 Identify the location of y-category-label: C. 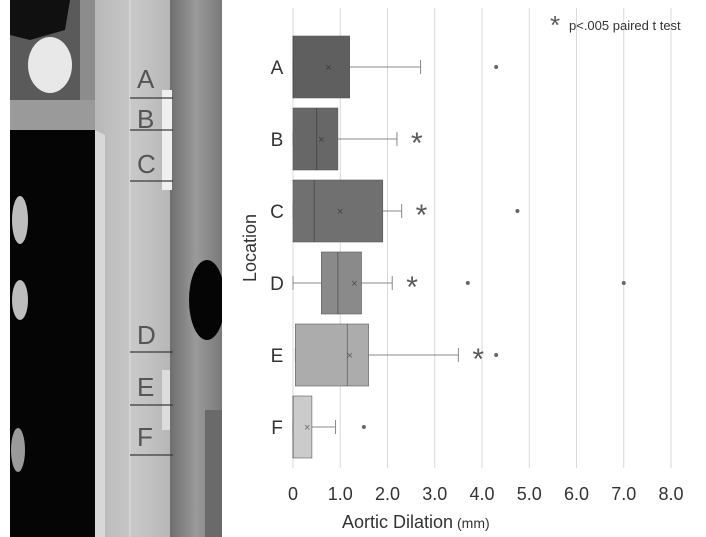
(277, 212).